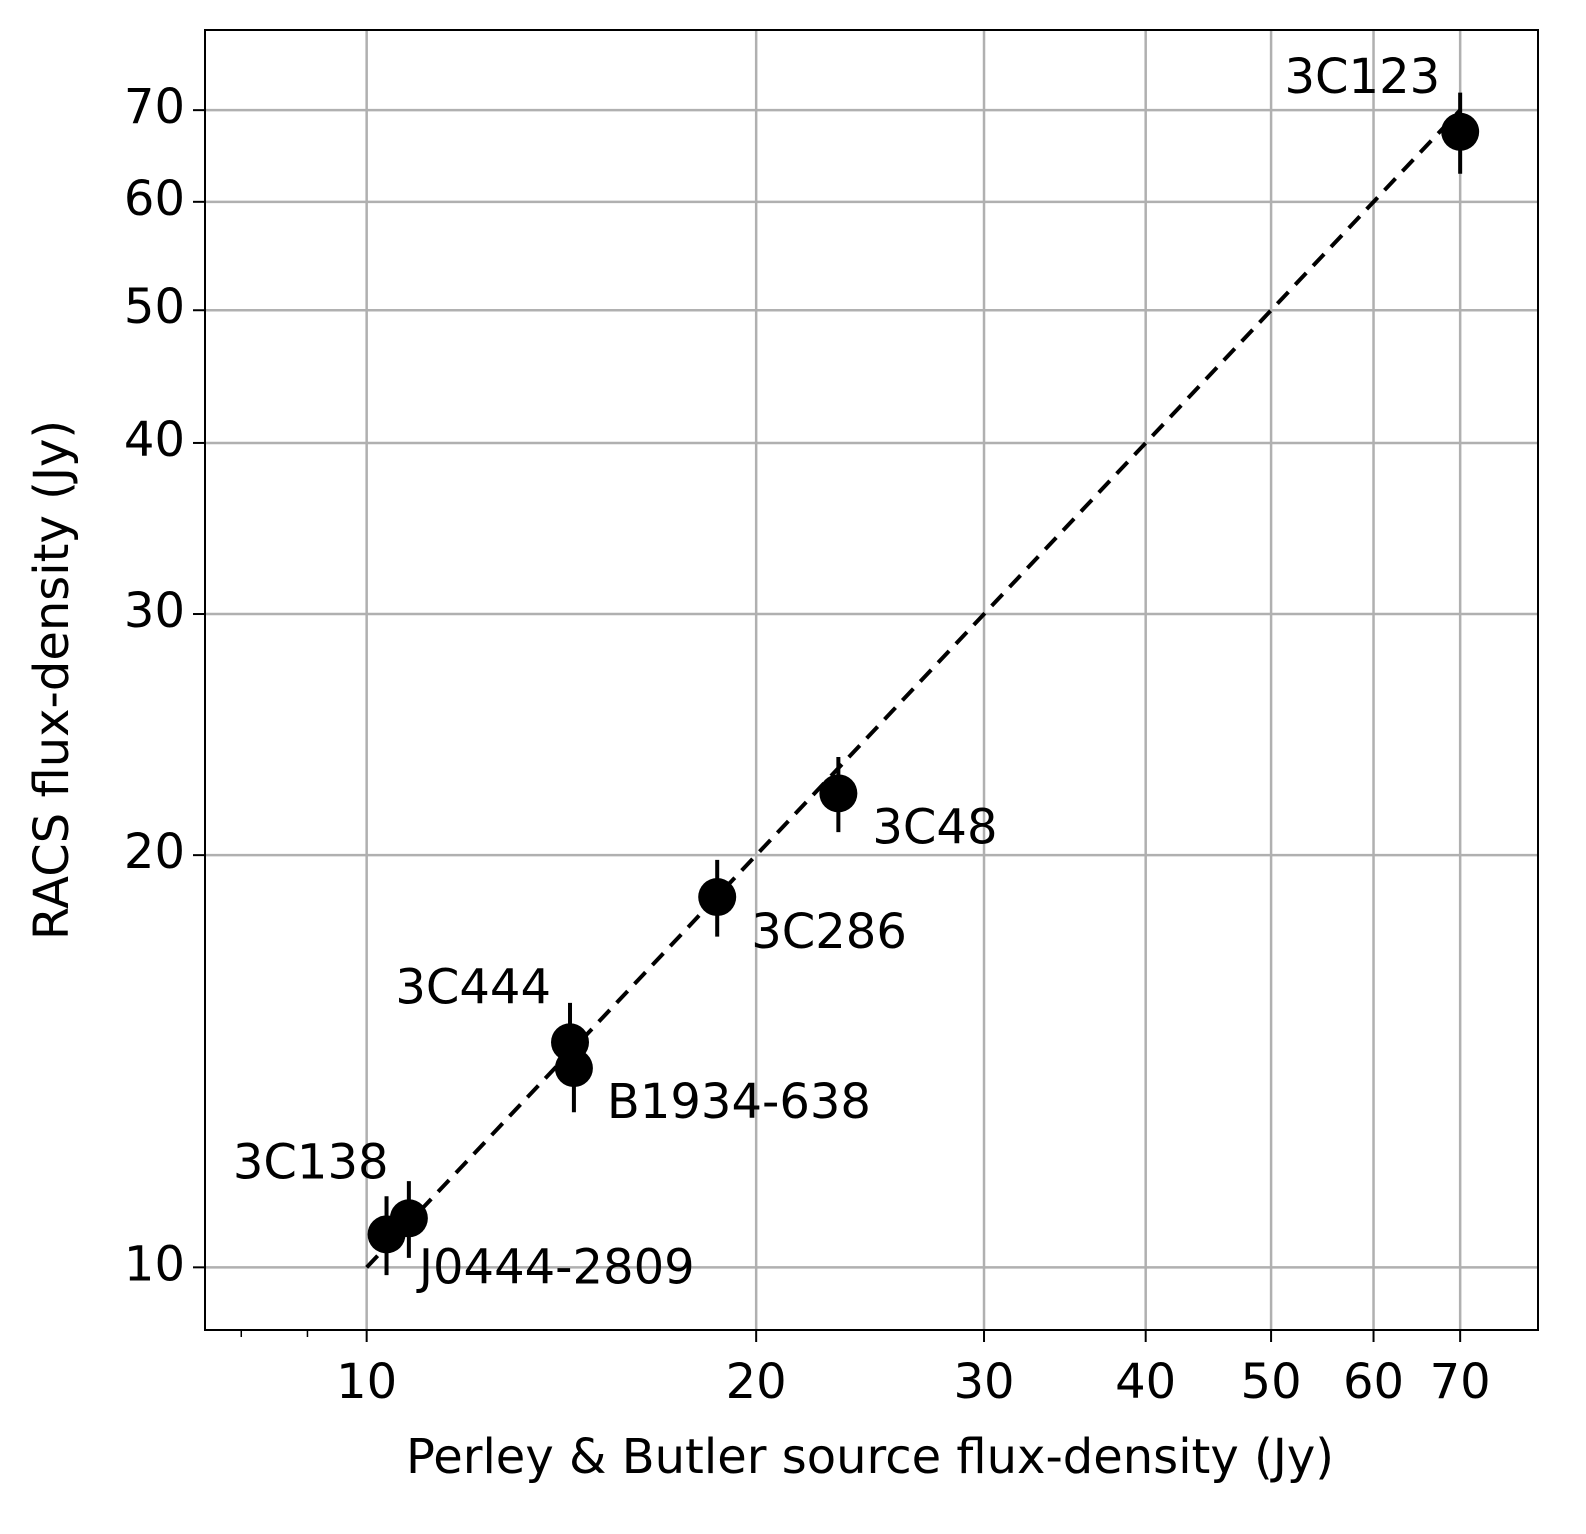  Describe the element at coordinates (739, 1102) in the screenshot. I see `point-label: B1934-638` at that location.